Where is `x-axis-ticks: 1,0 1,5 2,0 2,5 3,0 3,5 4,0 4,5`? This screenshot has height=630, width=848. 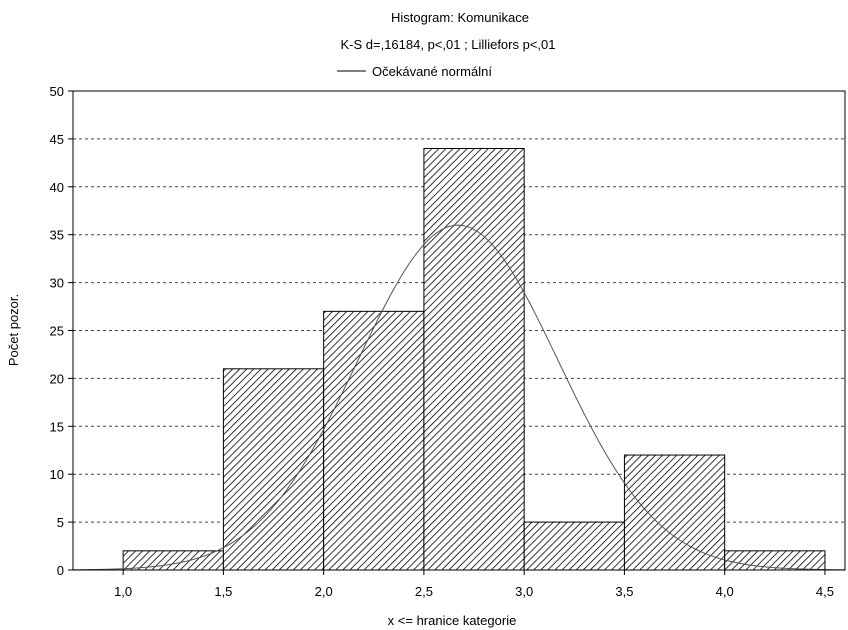
x-axis-ticks: 1,0 1,5 2,0 2,5 3,0 3,5 4,0 4,5 is located at coordinates (474, 584).